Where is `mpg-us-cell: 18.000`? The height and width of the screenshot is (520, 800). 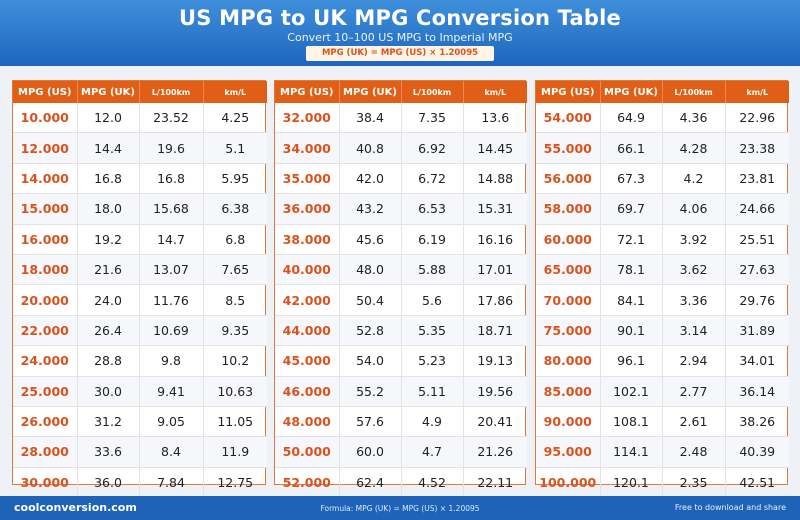 mpg-us-cell: 18.000 is located at coordinates (45, 270).